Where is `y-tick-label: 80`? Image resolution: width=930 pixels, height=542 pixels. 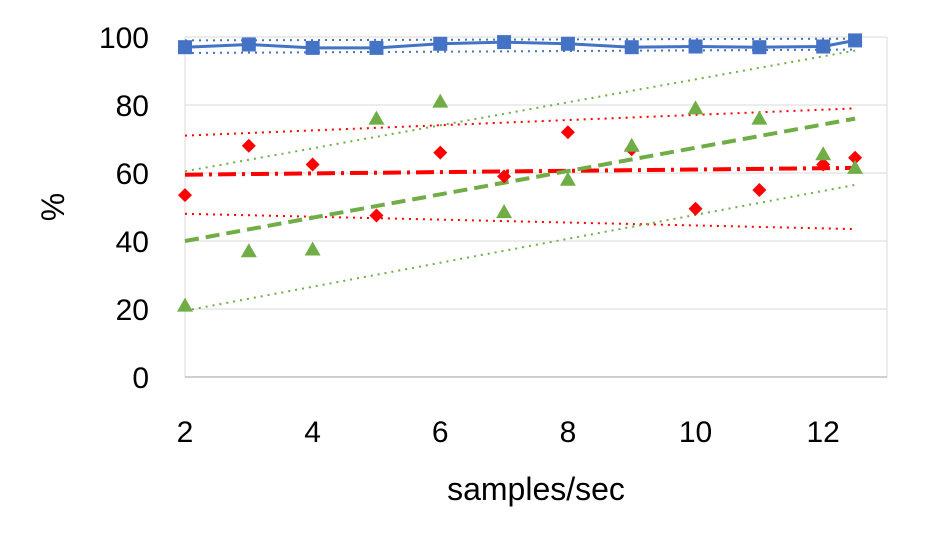 y-tick-label: 80 is located at coordinates (132, 106).